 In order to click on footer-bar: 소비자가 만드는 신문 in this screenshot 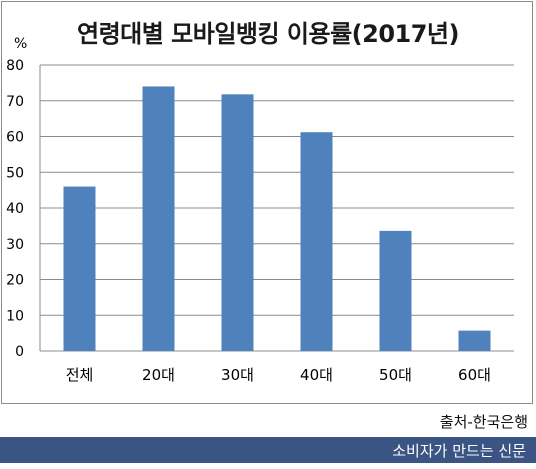, I will do `click(268, 450)`.